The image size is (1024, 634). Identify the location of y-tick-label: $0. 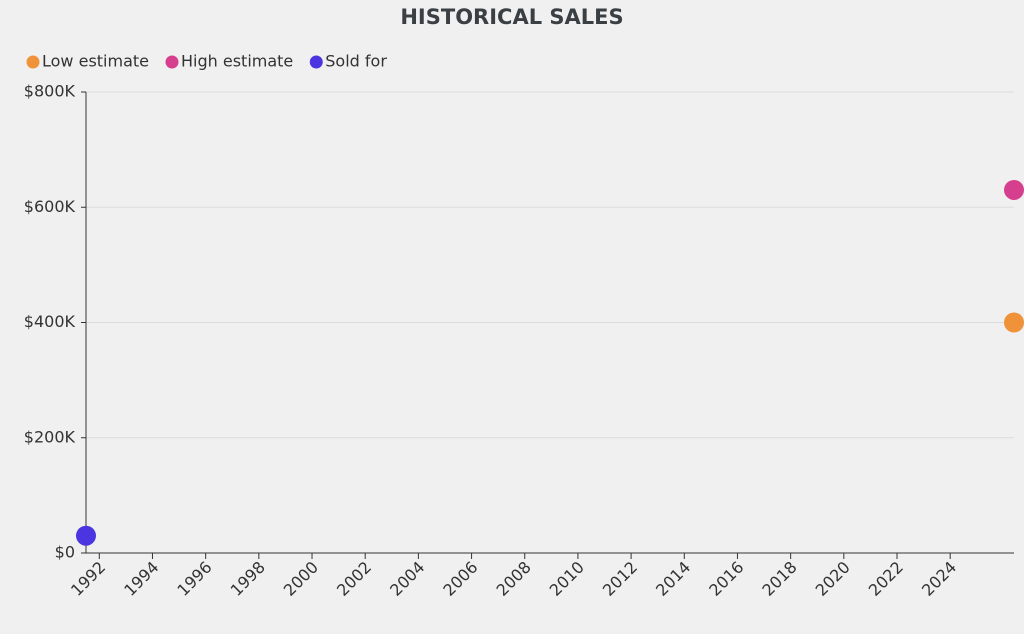
(65, 552).